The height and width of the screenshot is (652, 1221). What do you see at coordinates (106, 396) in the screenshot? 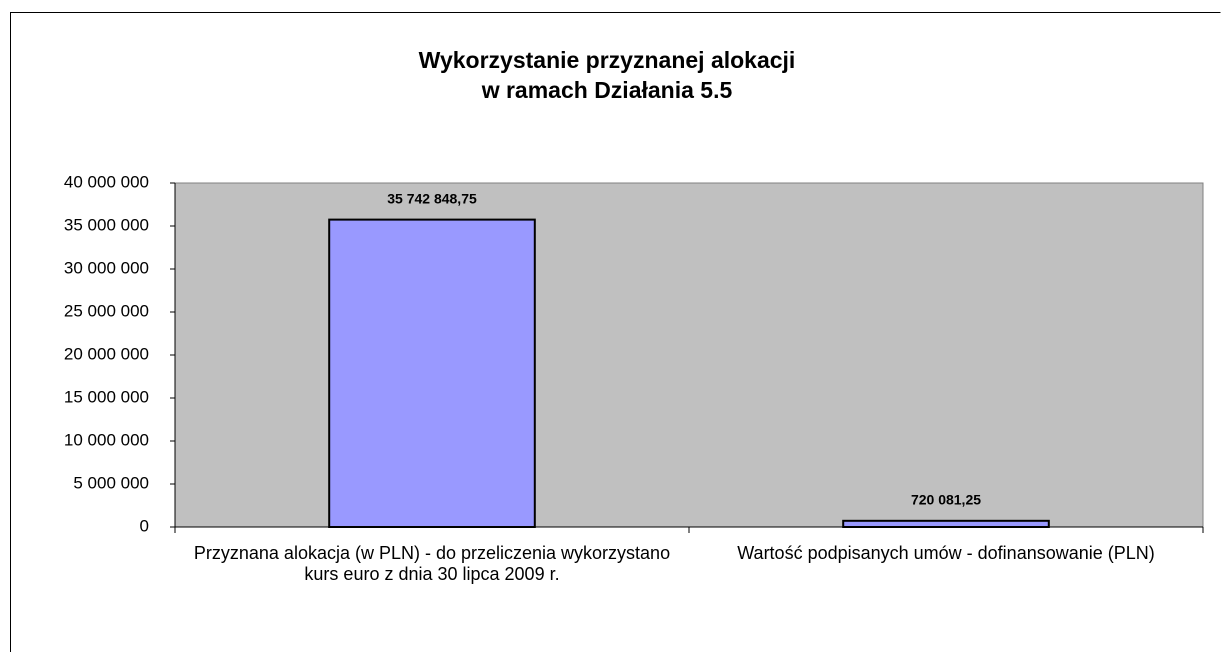
I see `y-tick-label: 15 000 000` at bounding box center [106, 396].